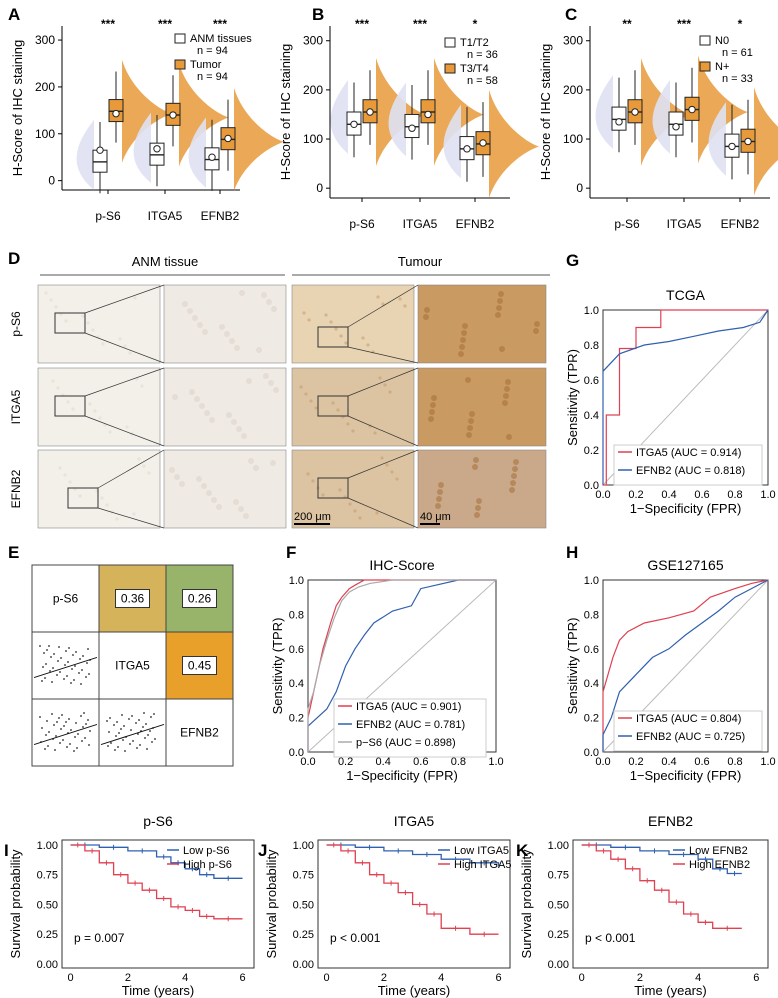  What do you see at coordinates (450, 68) in the screenshot?
I see `legend-swatch` at bounding box center [450, 68].